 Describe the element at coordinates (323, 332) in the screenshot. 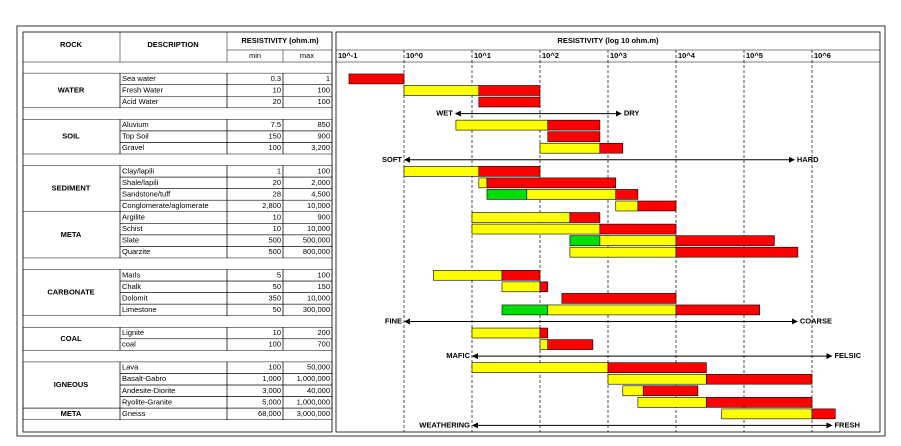

I see `max-value: 200` at that location.